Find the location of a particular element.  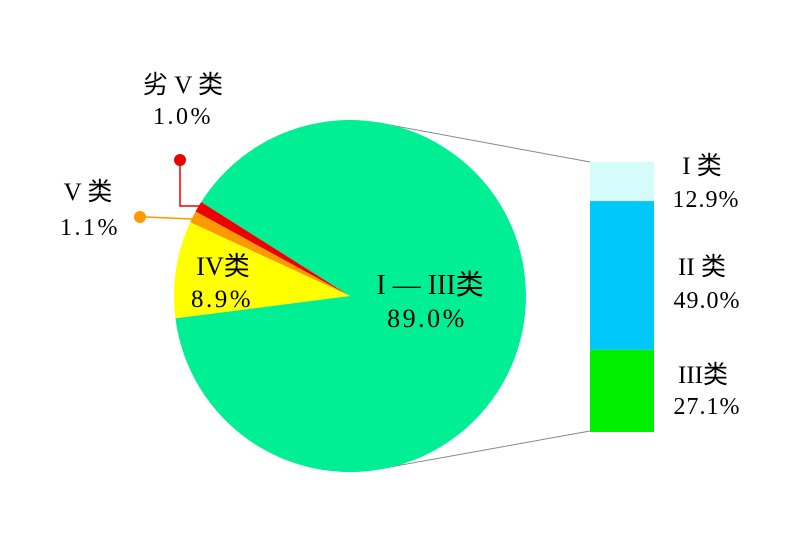

bar-segment-ii is located at coordinates (622, 275).